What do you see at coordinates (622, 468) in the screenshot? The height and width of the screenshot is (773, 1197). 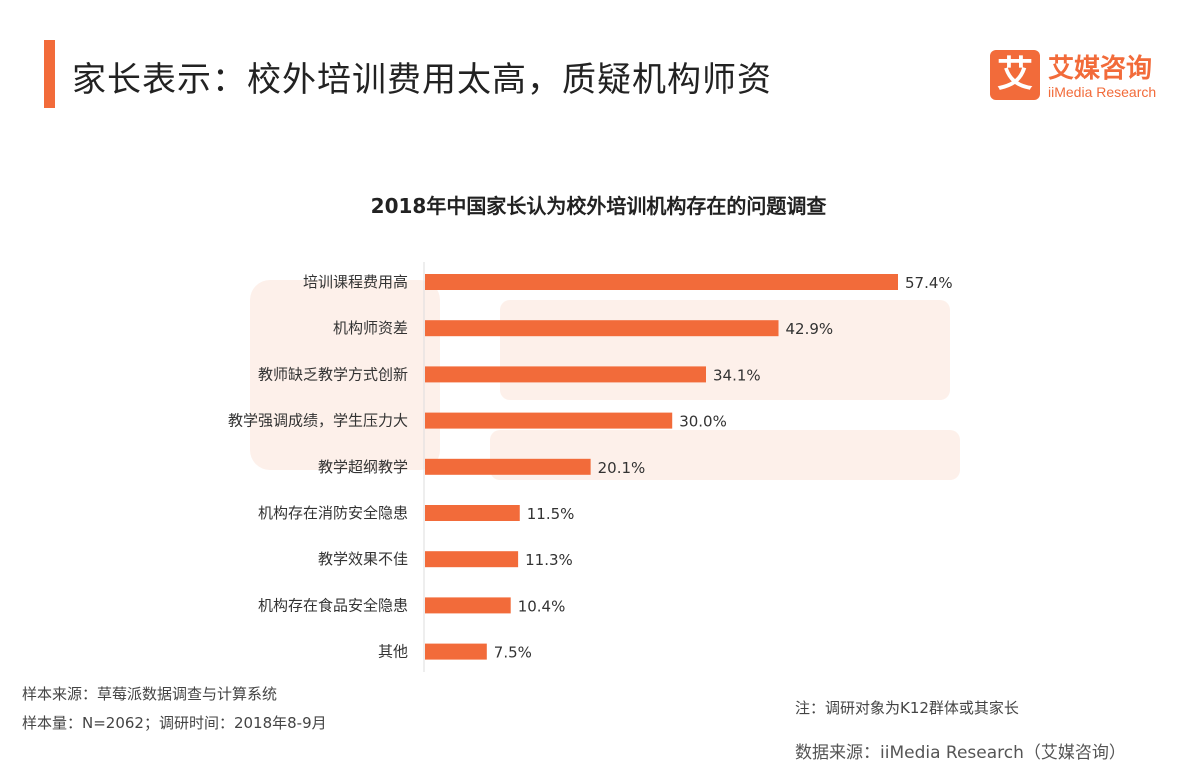 I see `data-label: 20.1%` at bounding box center [622, 468].